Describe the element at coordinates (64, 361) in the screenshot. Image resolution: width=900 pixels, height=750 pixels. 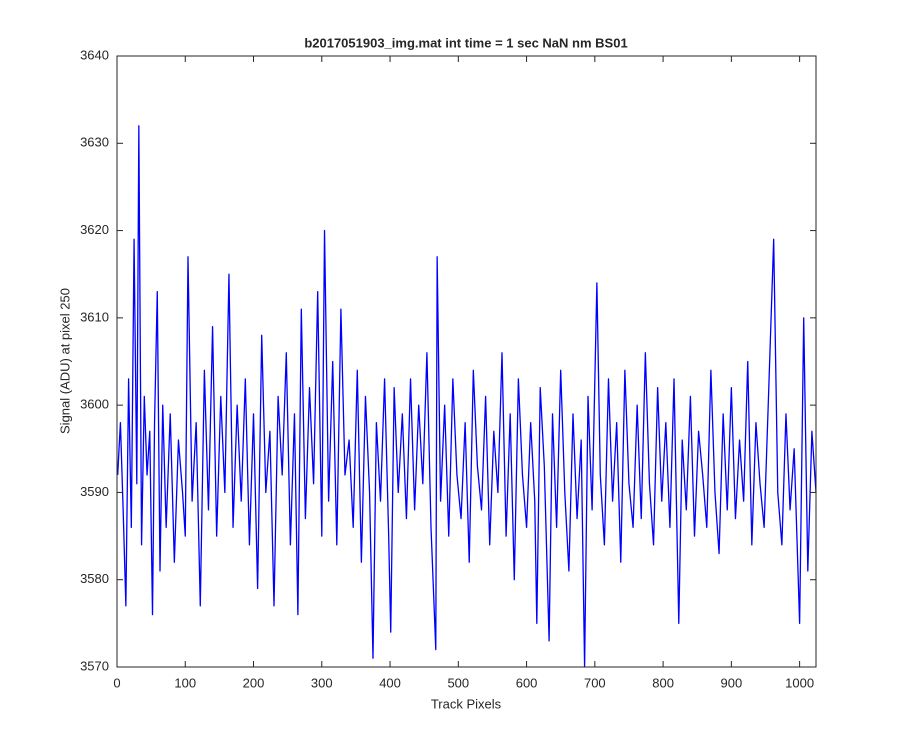
I see `y-axis-label: Signal (ADU) at pixel 250` at that location.